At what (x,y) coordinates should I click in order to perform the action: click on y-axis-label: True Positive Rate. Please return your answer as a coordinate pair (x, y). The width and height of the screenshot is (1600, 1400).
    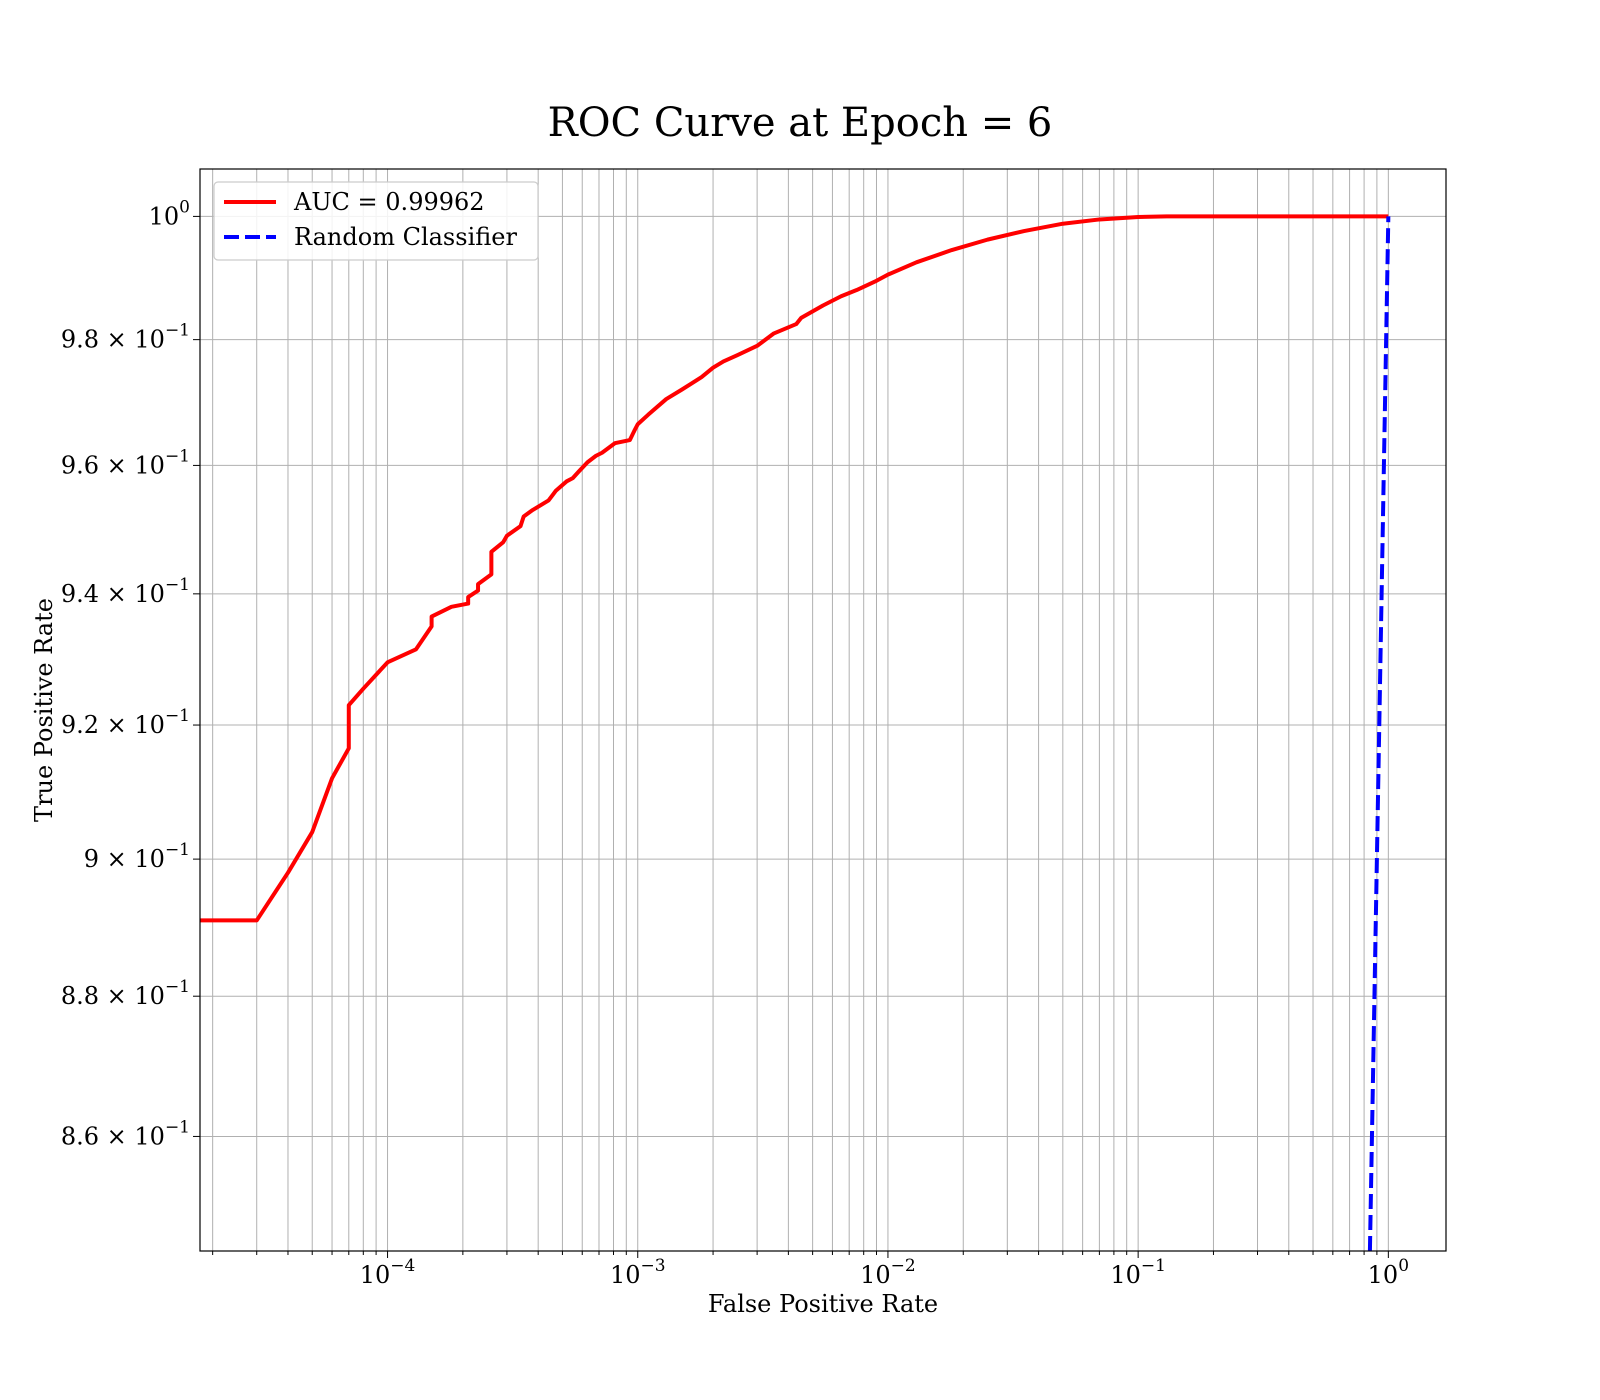
    Looking at the image, I should click on (44, 710).